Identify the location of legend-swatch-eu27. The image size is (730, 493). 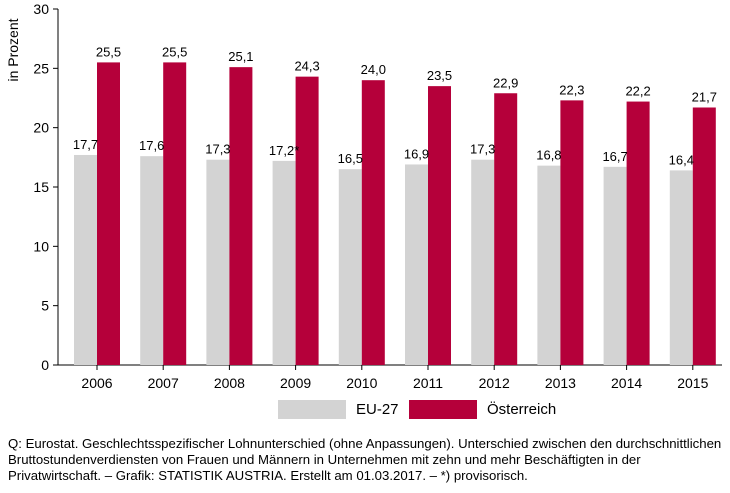
(312, 409).